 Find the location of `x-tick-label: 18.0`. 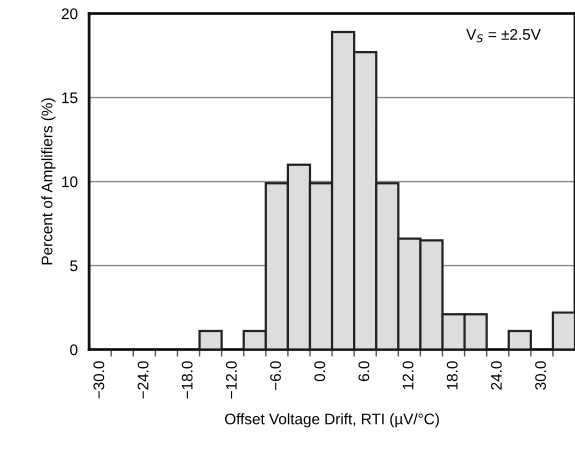

x-tick-label: 18.0 is located at coordinates (452, 375).